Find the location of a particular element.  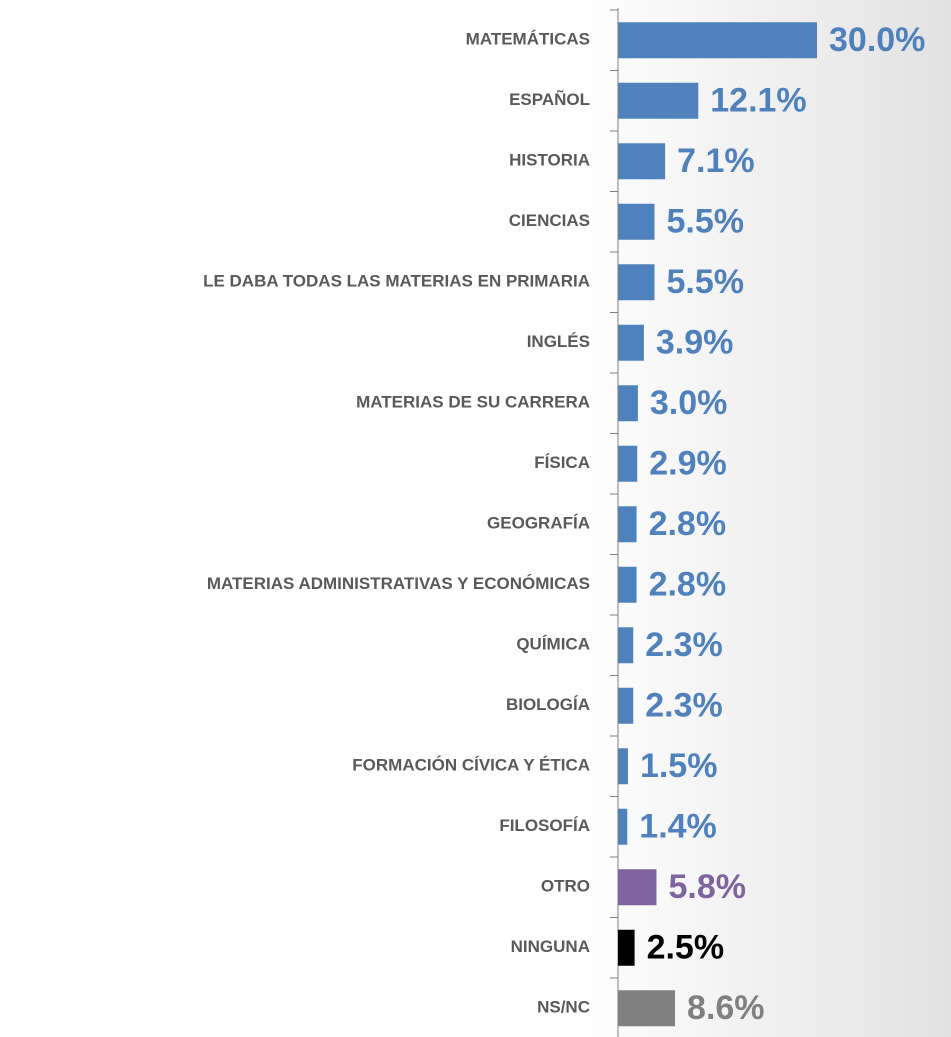

value-label: 2.5% is located at coordinates (686, 948).